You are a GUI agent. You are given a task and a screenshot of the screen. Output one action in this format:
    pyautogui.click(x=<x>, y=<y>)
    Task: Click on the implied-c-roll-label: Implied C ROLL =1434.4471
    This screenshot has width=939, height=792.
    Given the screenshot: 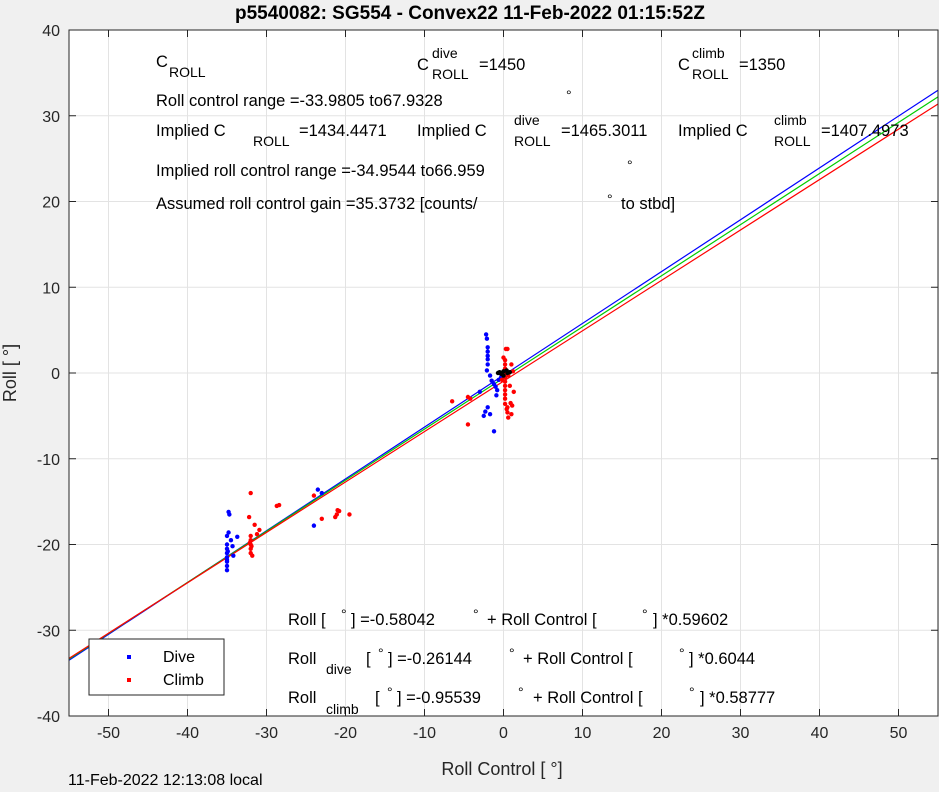 What is the action you would take?
    pyautogui.click(x=271, y=135)
    